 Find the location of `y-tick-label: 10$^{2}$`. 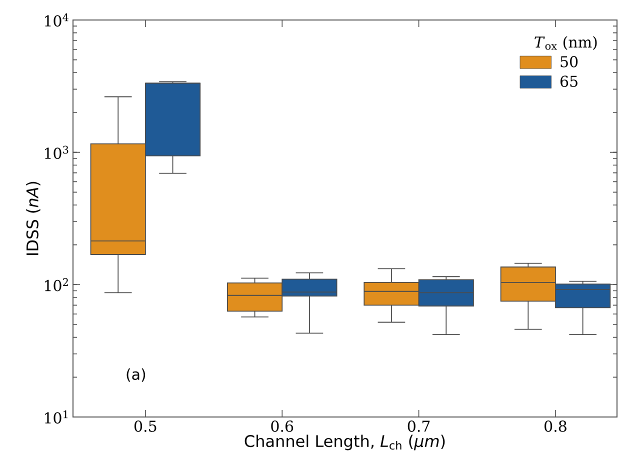

y-tick-label: 10$^{2}$ is located at coordinates (56, 285).